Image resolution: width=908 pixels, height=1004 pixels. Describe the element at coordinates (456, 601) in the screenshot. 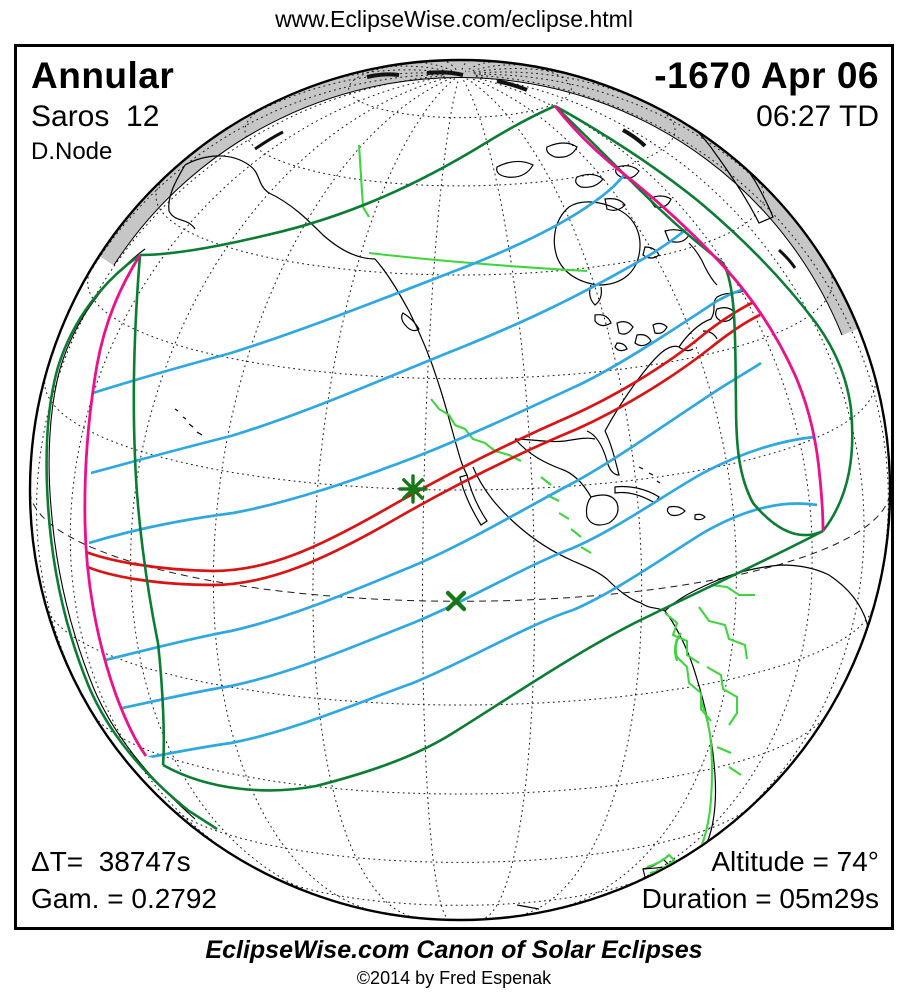

I see `greatest-duration-marker` at that location.